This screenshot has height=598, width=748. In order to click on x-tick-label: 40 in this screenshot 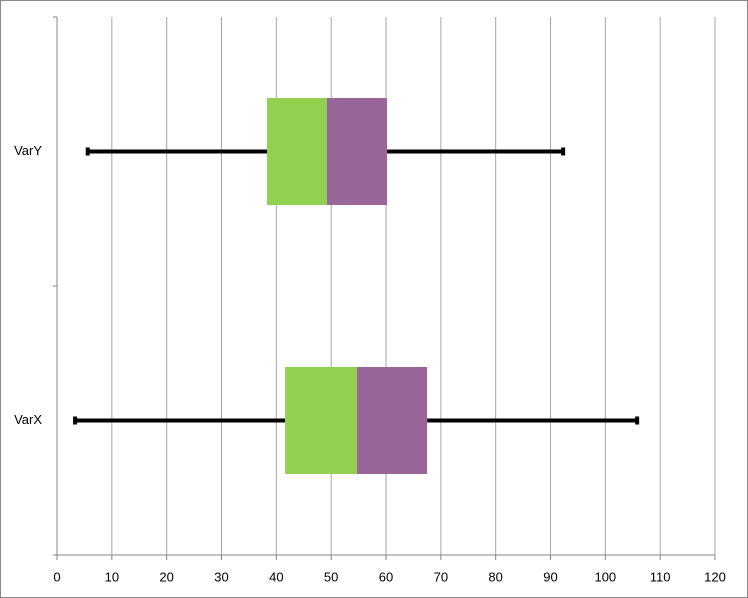, I will do `click(276, 576)`.